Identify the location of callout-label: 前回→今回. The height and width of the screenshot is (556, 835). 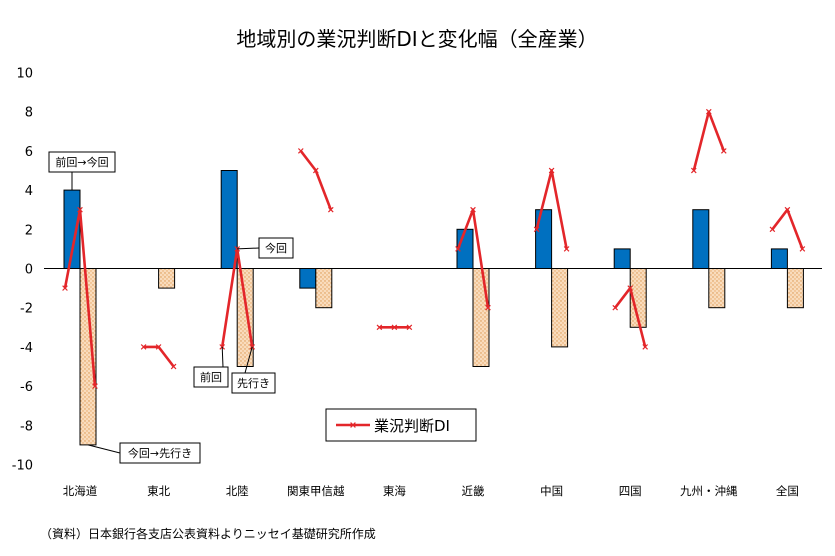
(81, 162).